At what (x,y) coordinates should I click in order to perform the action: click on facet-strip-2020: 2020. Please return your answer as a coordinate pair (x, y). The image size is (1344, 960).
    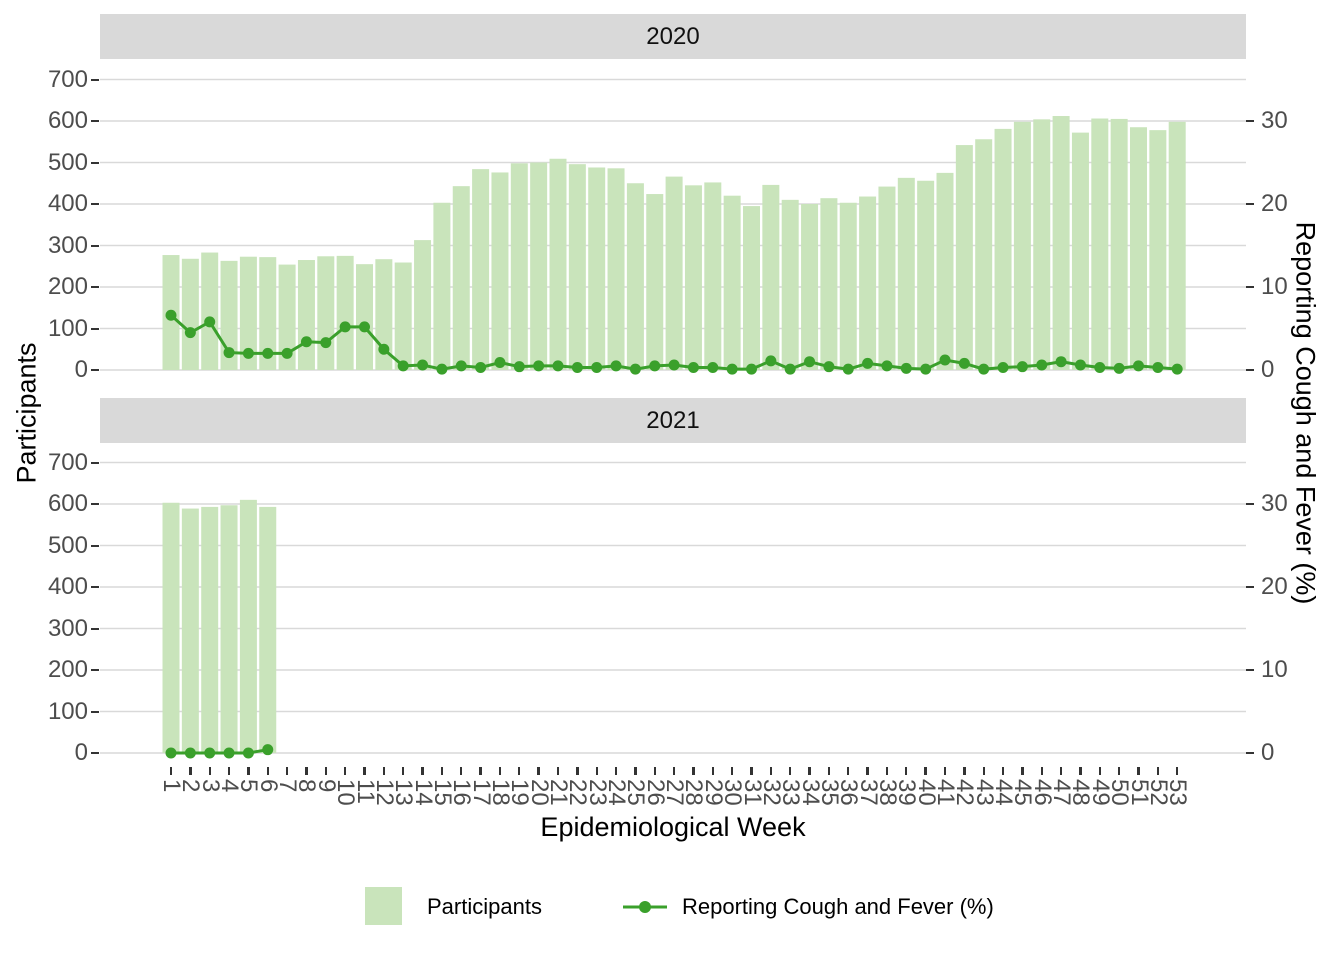
    Looking at the image, I should click on (673, 36).